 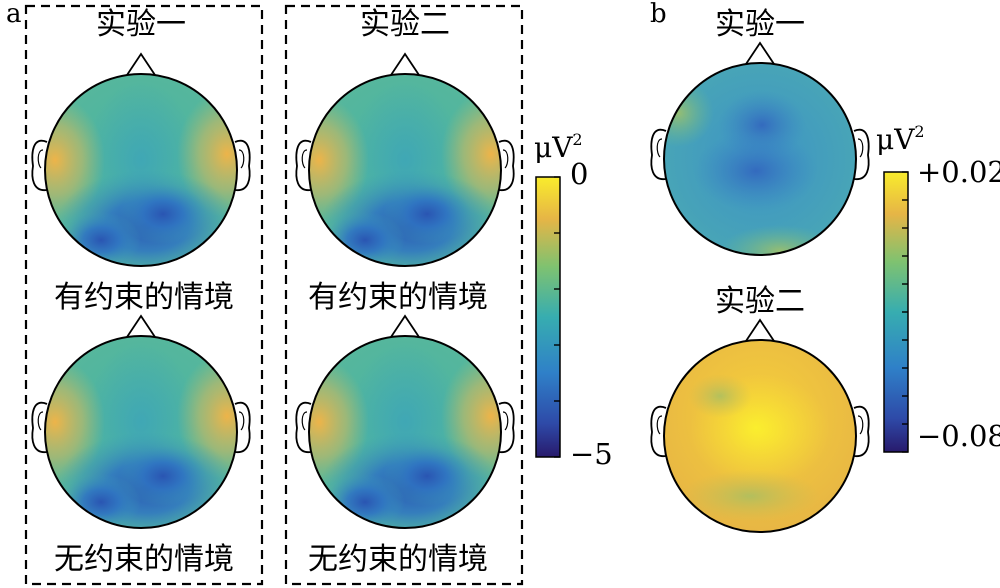 I want to click on topomap-exp1-unconstrained-outline, so click(x=141, y=432).